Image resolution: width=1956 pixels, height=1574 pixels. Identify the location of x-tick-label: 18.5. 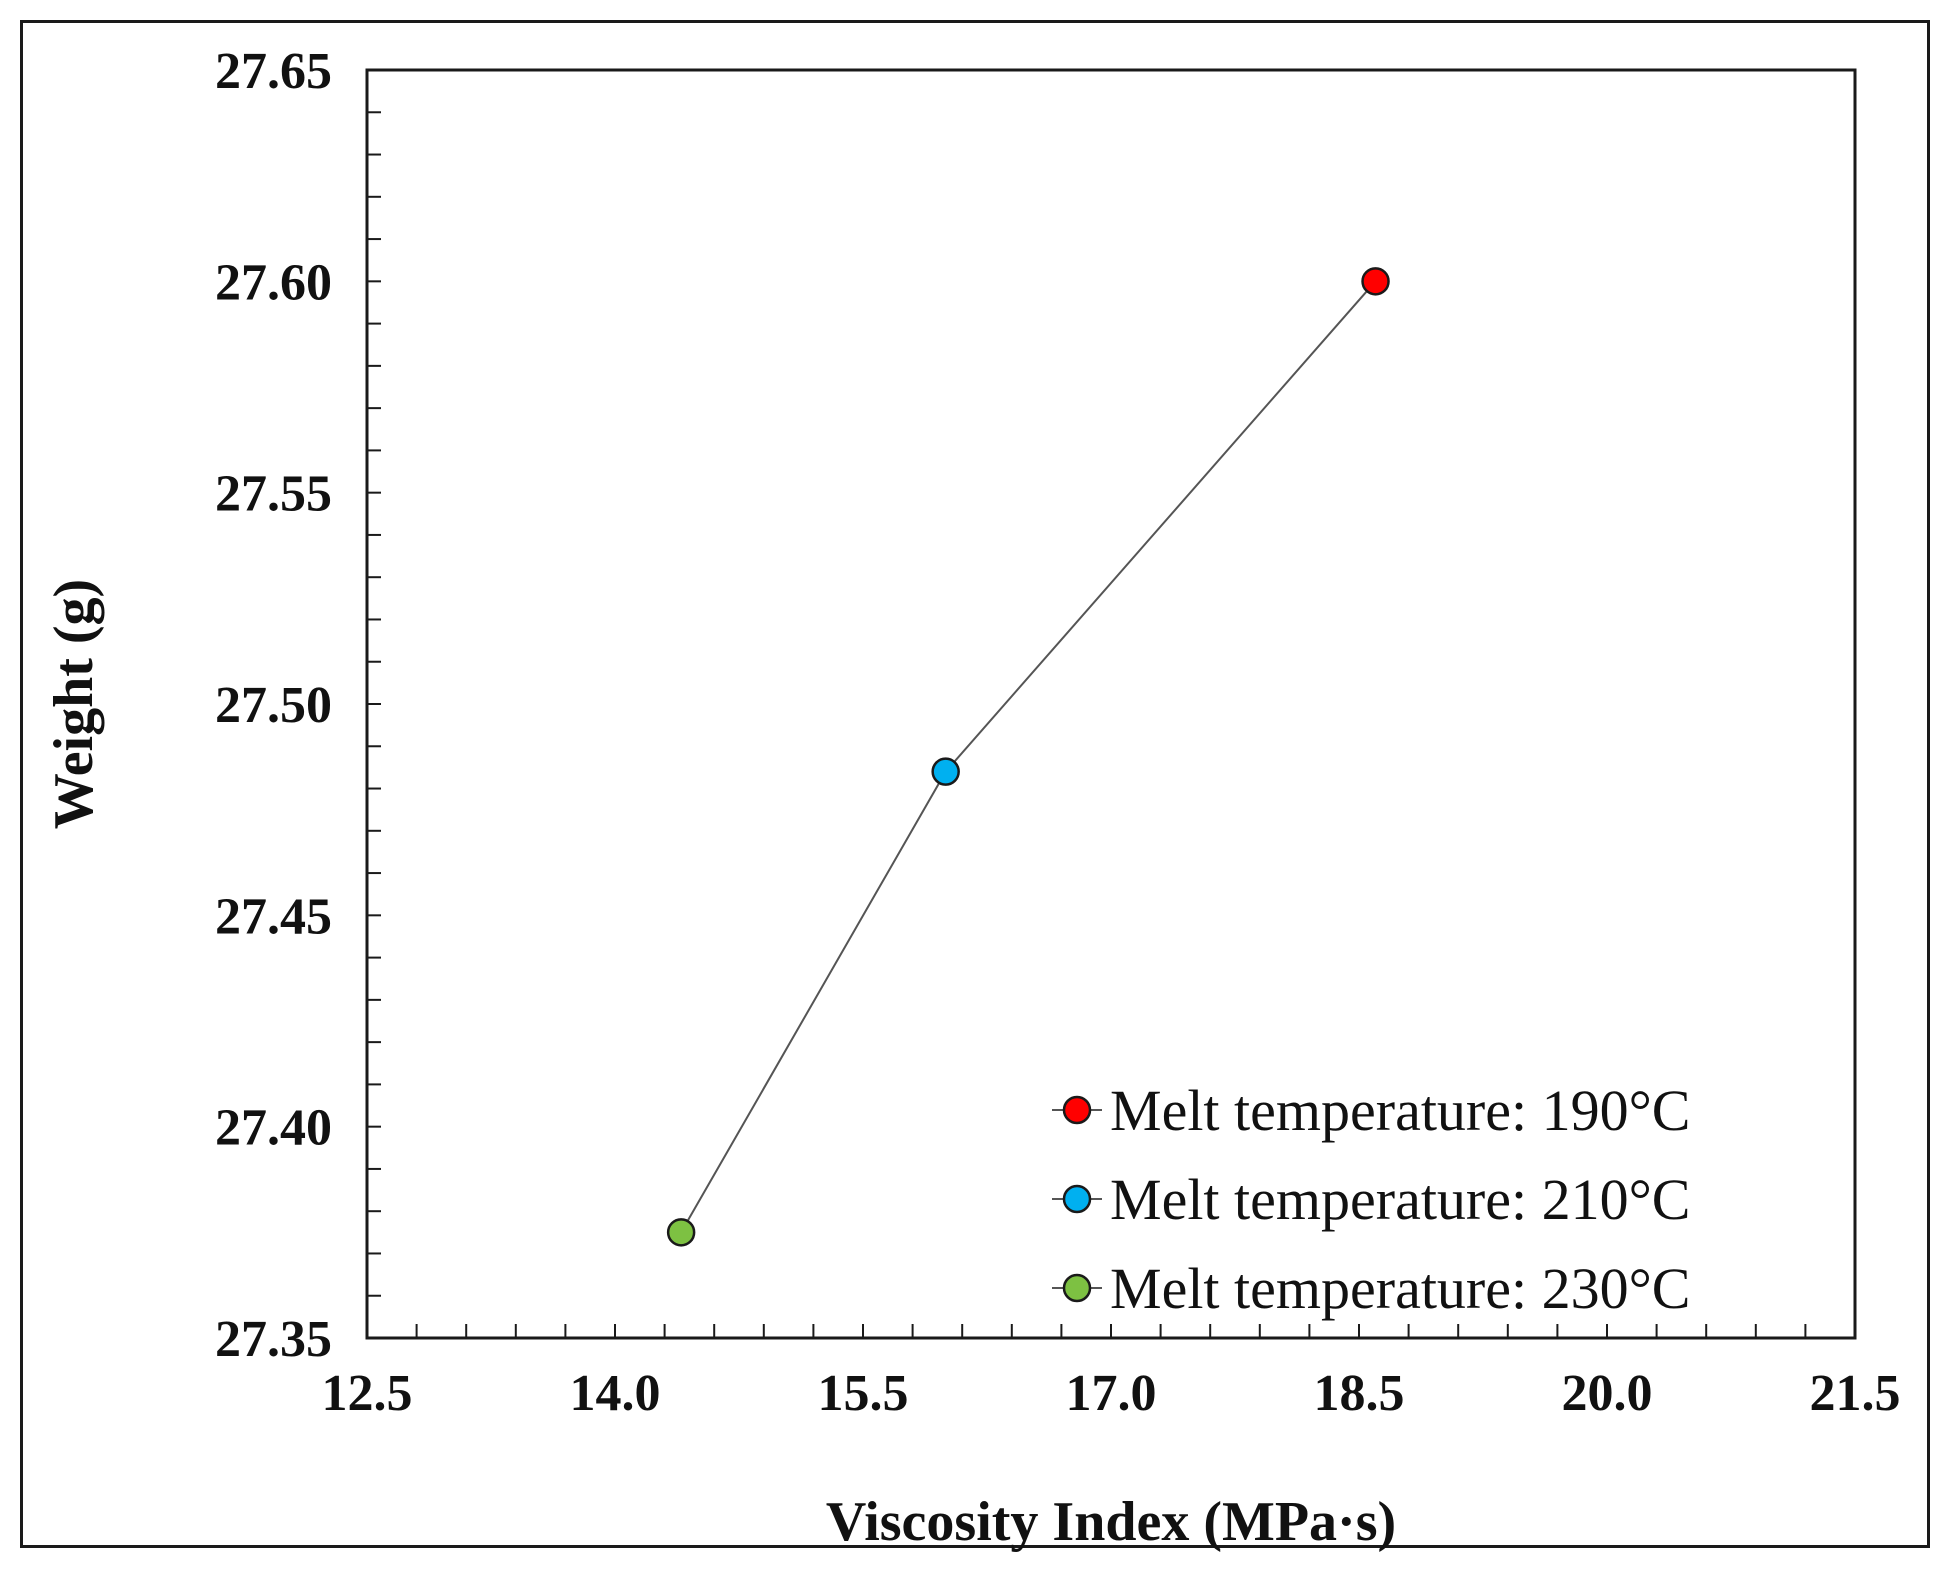
(1359, 1393).